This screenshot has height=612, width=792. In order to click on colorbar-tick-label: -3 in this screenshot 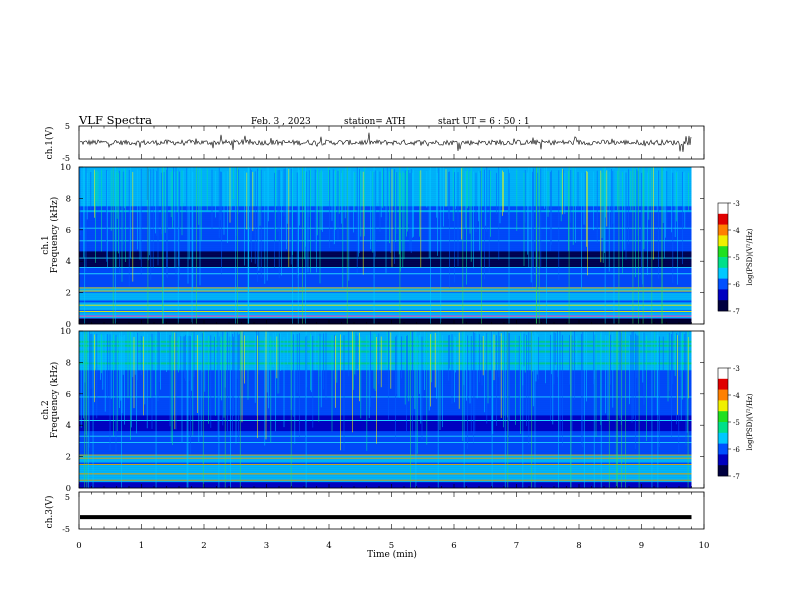, I will do `click(736, 369)`.